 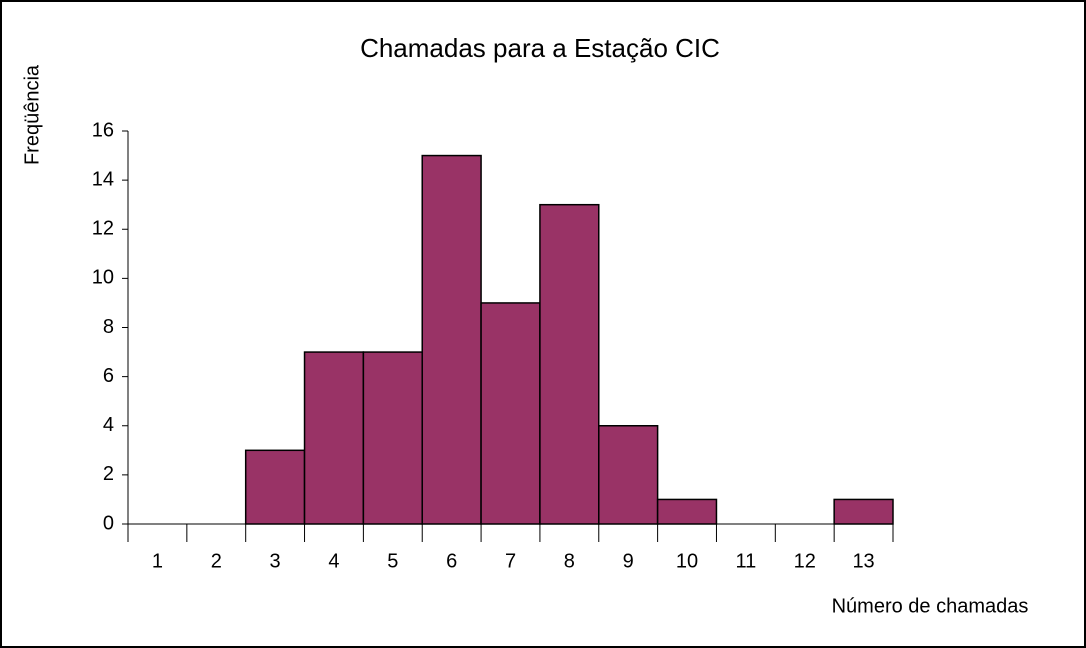 I want to click on y-axis-label: Freqüência, so click(x=32, y=114).